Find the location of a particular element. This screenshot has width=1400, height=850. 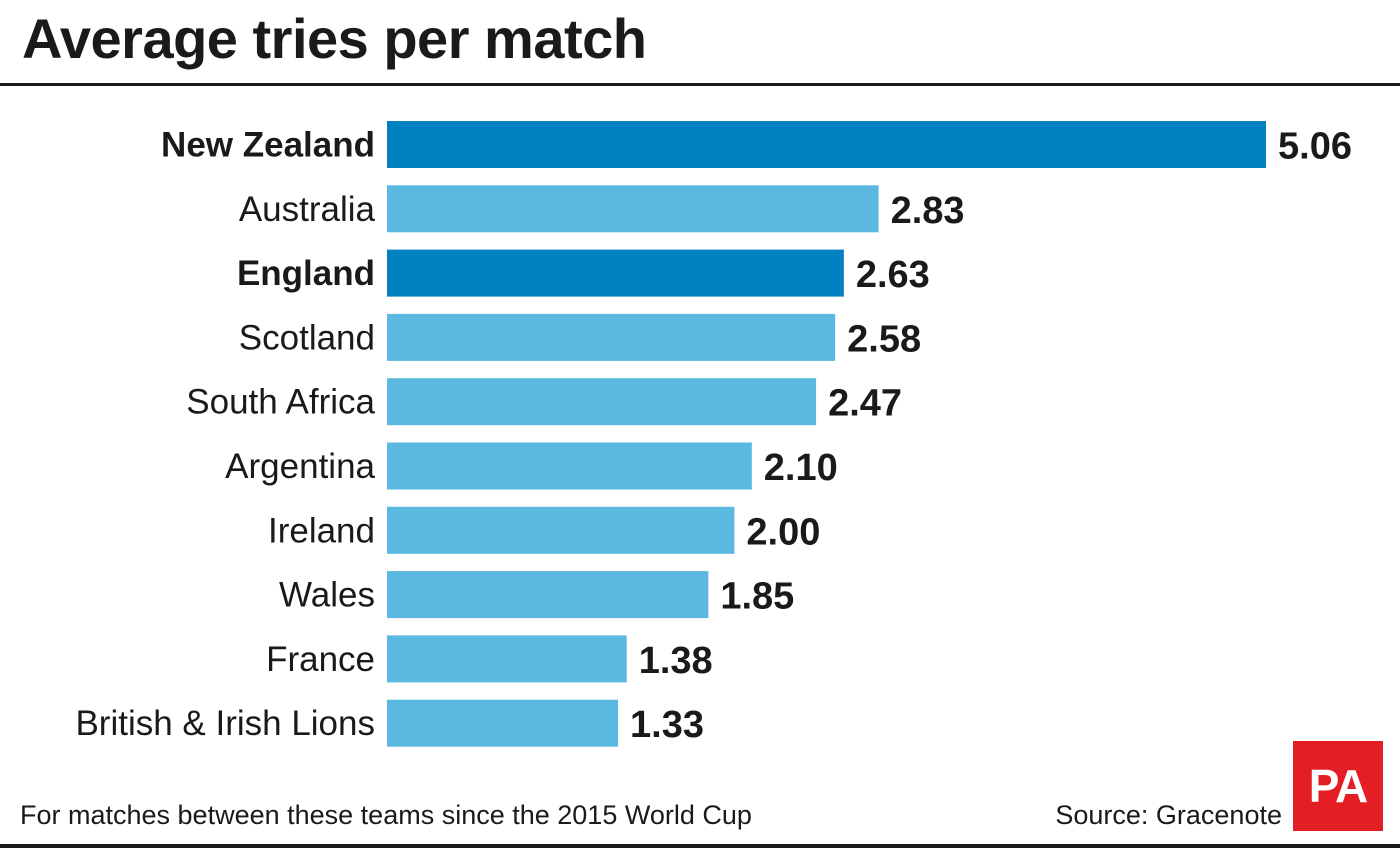

chart-title: Average tries per match is located at coordinates (334, 38).